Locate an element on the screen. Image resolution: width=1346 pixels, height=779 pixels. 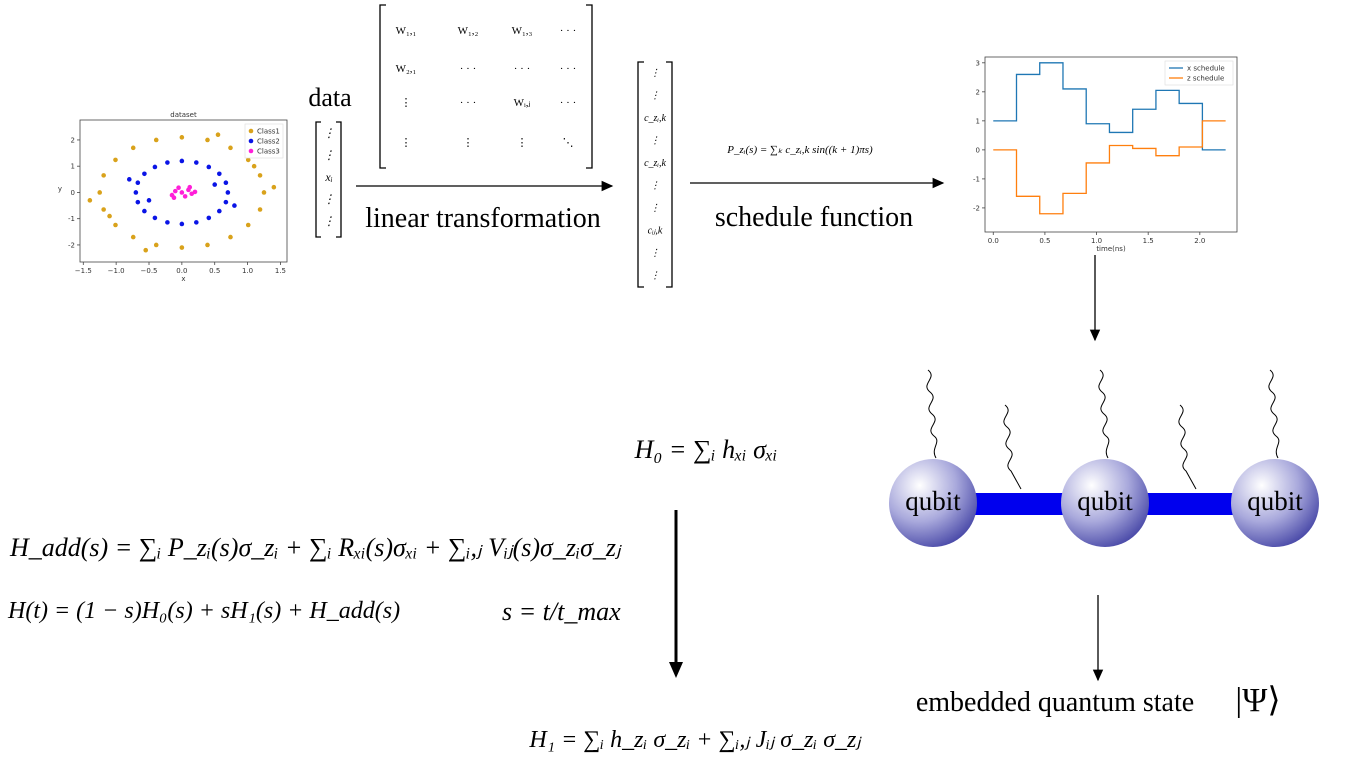
h1-formula: H₁ = ∑ᵢ h_zᵢ σ_zᵢ + ∑ᵢ,ⱼ Jᵢⱼ σ_zᵢ σ_zⱼ is located at coordinates (695, 740).